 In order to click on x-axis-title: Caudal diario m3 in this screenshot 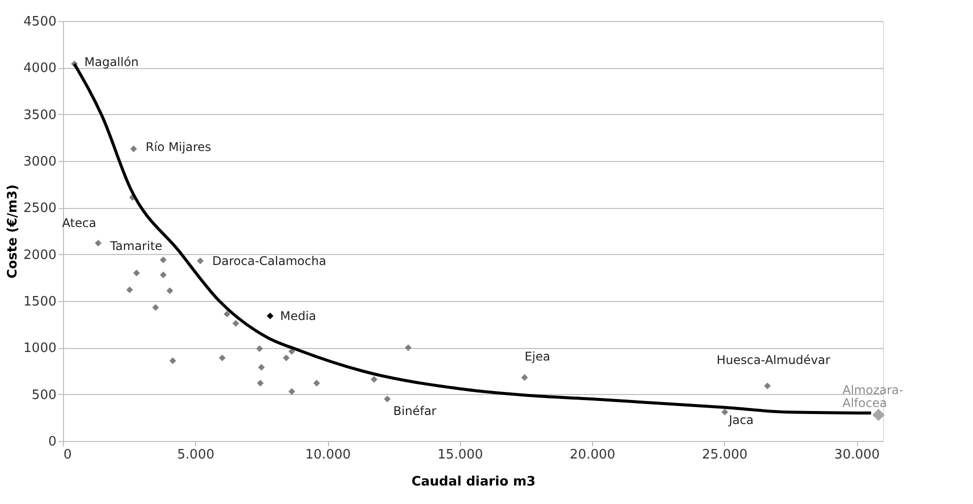, I will do `click(473, 482)`.